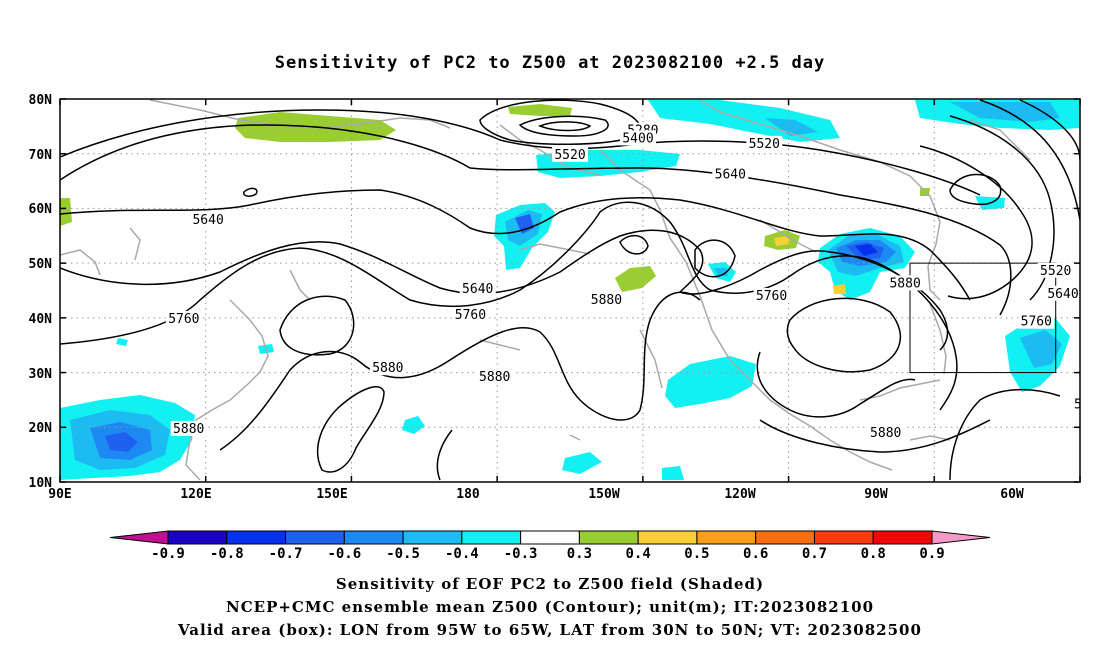 The image size is (1100, 650). I want to click on lon-label-90e: 90E, so click(59, 494).